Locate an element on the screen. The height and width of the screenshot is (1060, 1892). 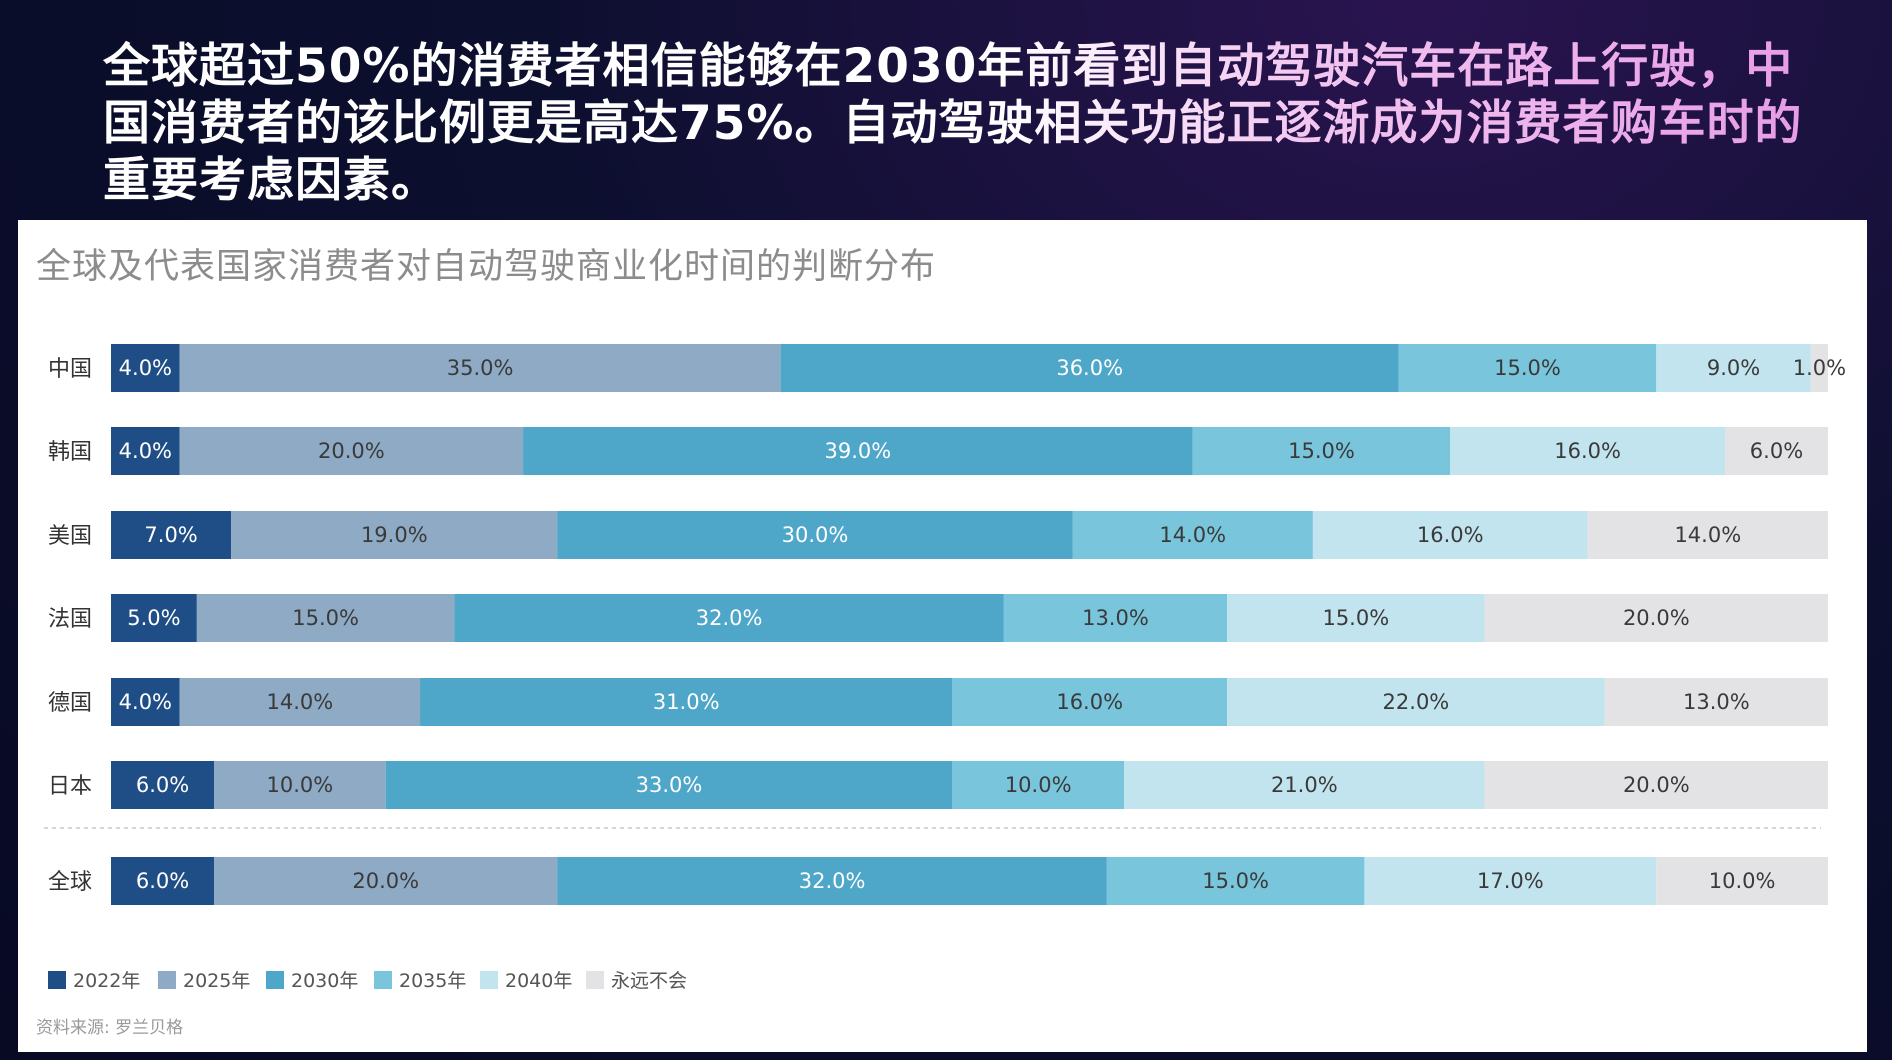
data-label: 6.0% is located at coordinates (162, 785).